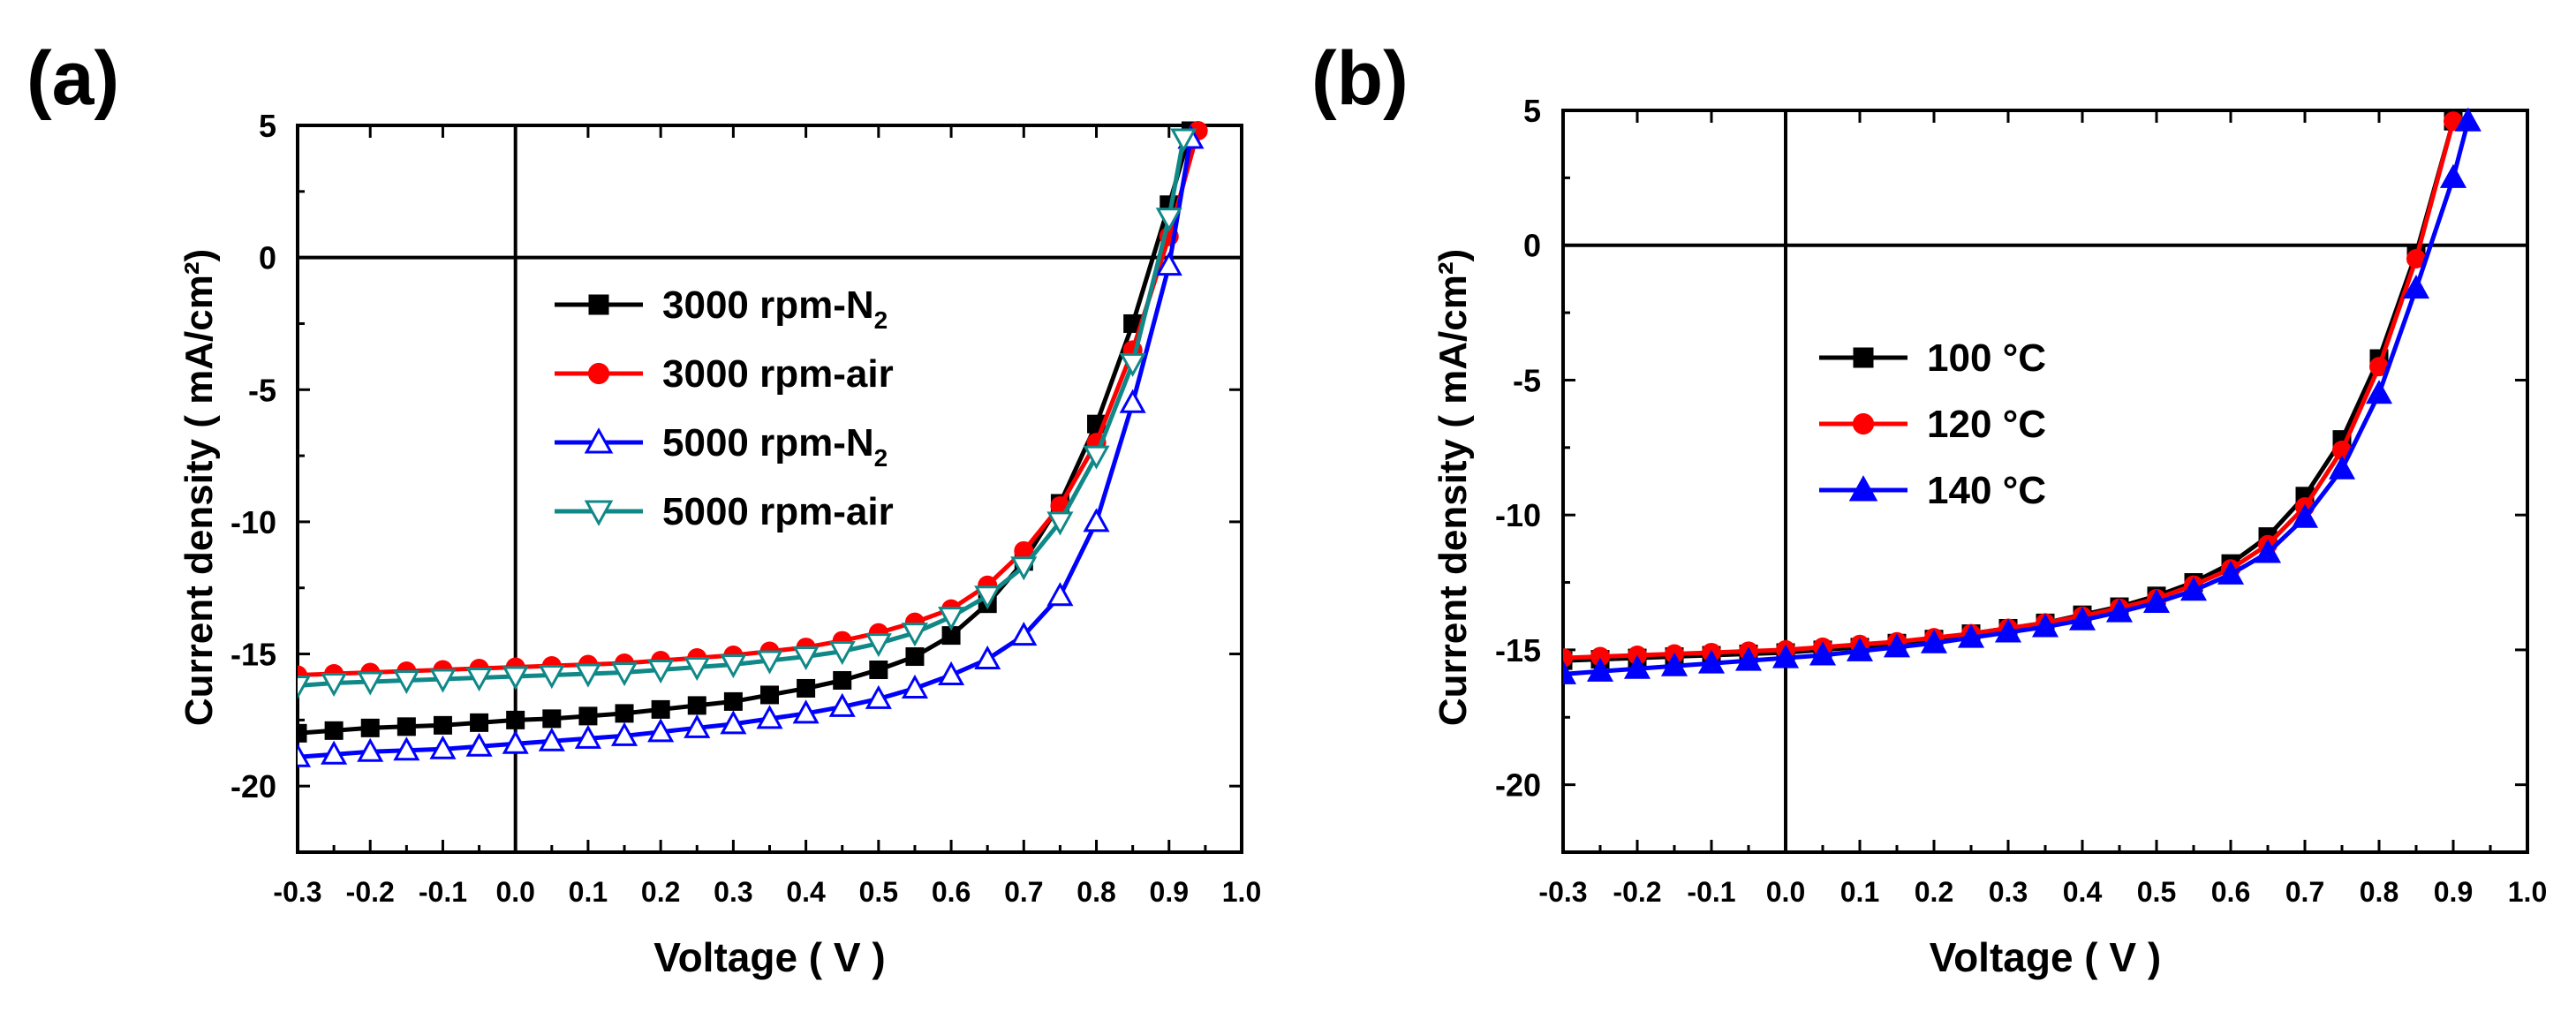 The image size is (2576, 1012). What do you see at coordinates (724, 511) in the screenshot?
I see `legend-entry: 5000 rpm-air` at bounding box center [724, 511].